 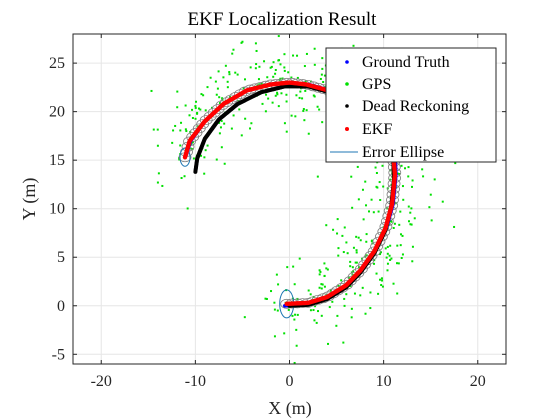 What do you see at coordinates (290, 381) in the screenshot?
I see `x-tick-label: 0` at bounding box center [290, 381].